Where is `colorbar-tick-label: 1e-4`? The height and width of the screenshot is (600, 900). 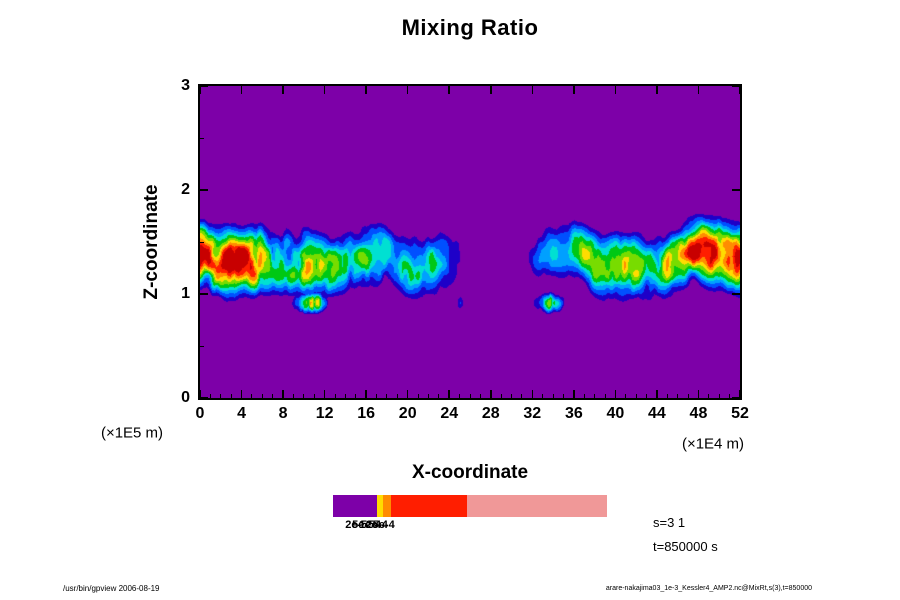 colorbar-tick-label: 1e-4 is located at coordinates (369, 525).